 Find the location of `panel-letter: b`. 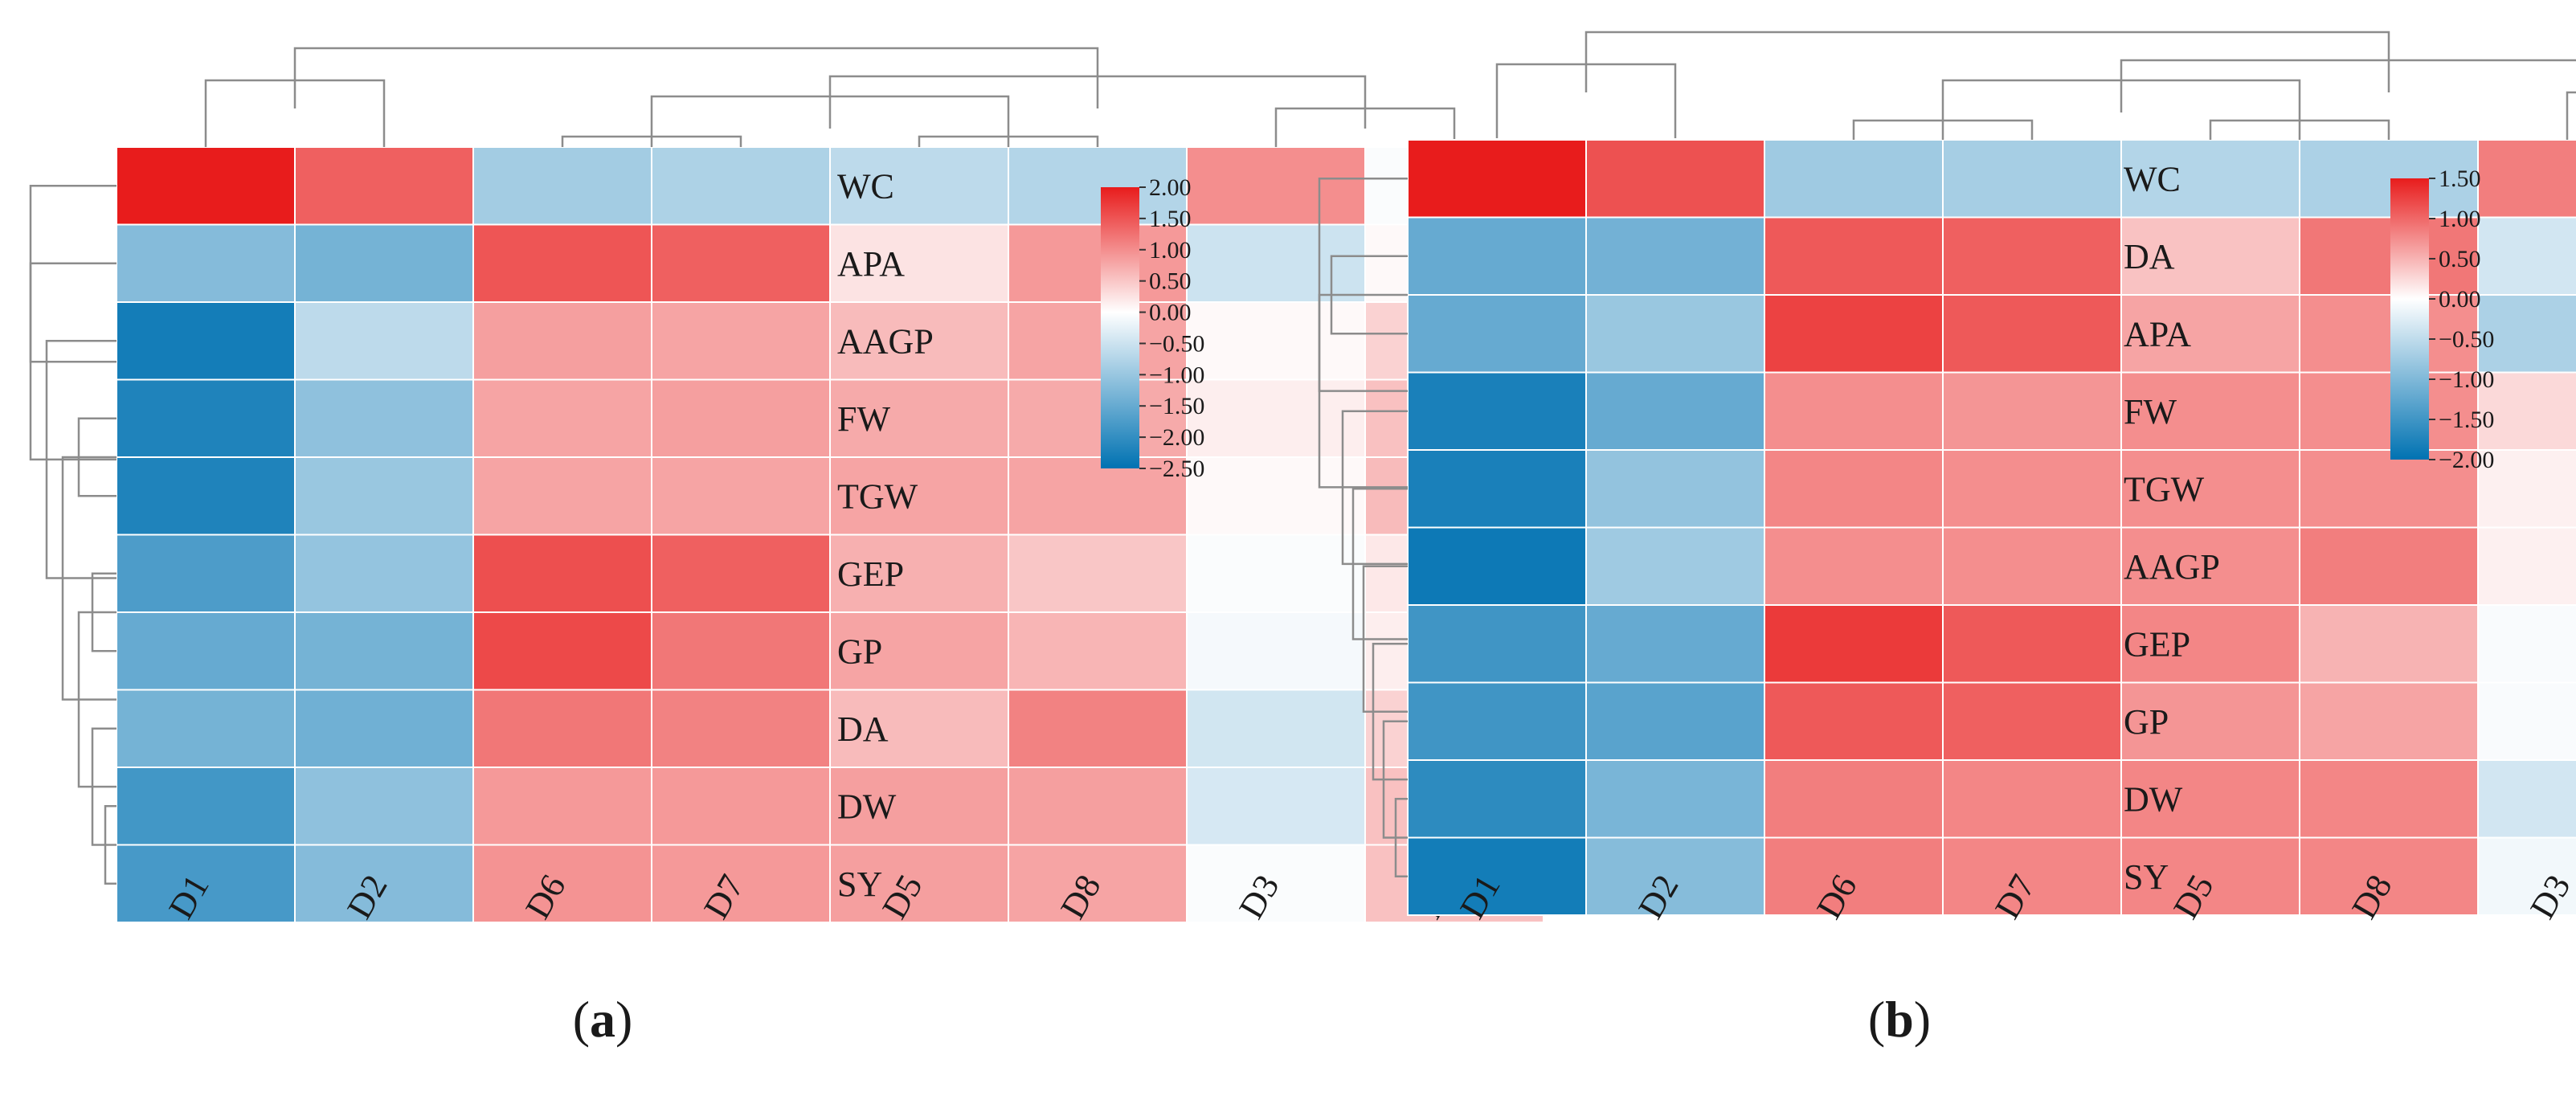

panel-letter: b is located at coordinates (1900, 1019).